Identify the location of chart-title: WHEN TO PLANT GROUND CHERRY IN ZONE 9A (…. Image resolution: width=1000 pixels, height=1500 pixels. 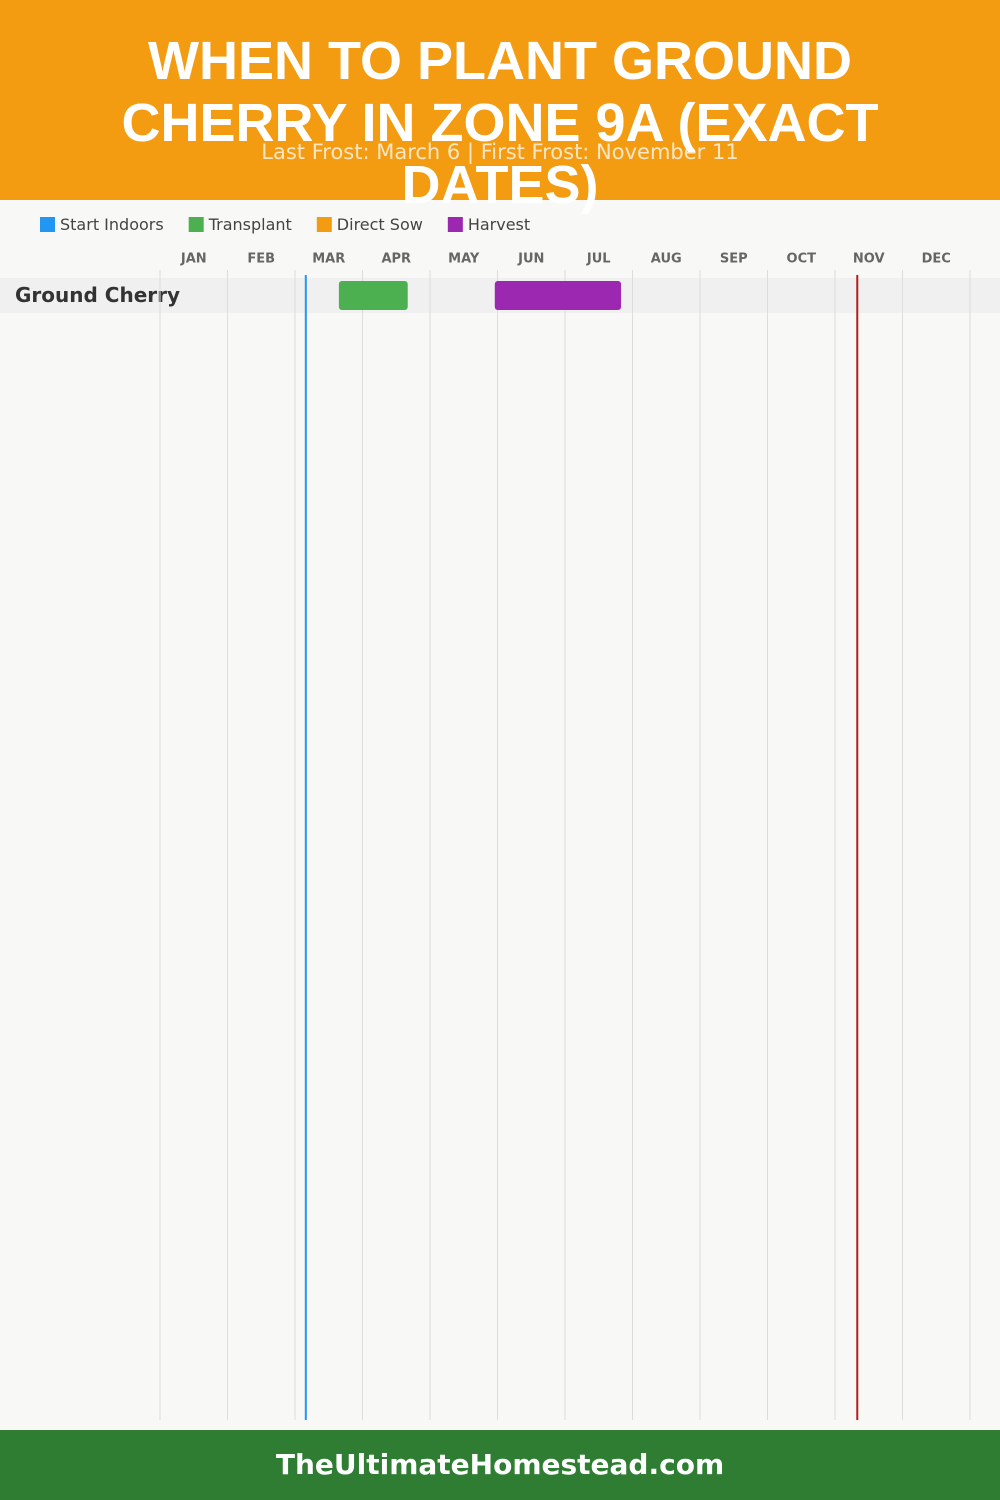
(500, 123).